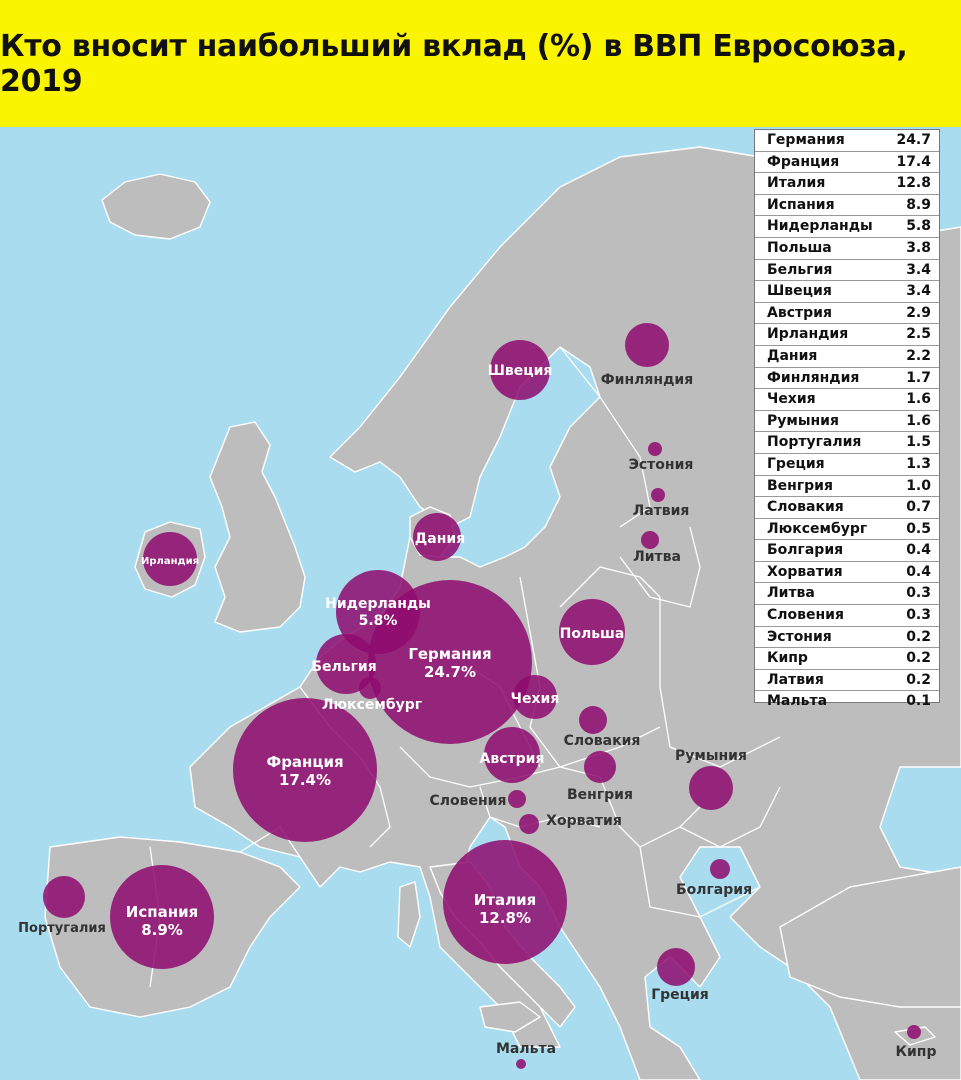 The height and width of the screenshot is (1080, 961). What do you see at coordinates (847, 681) in the screenshot?
I see `table-row: Латвия 0.2` at bounding box center [847, 681].